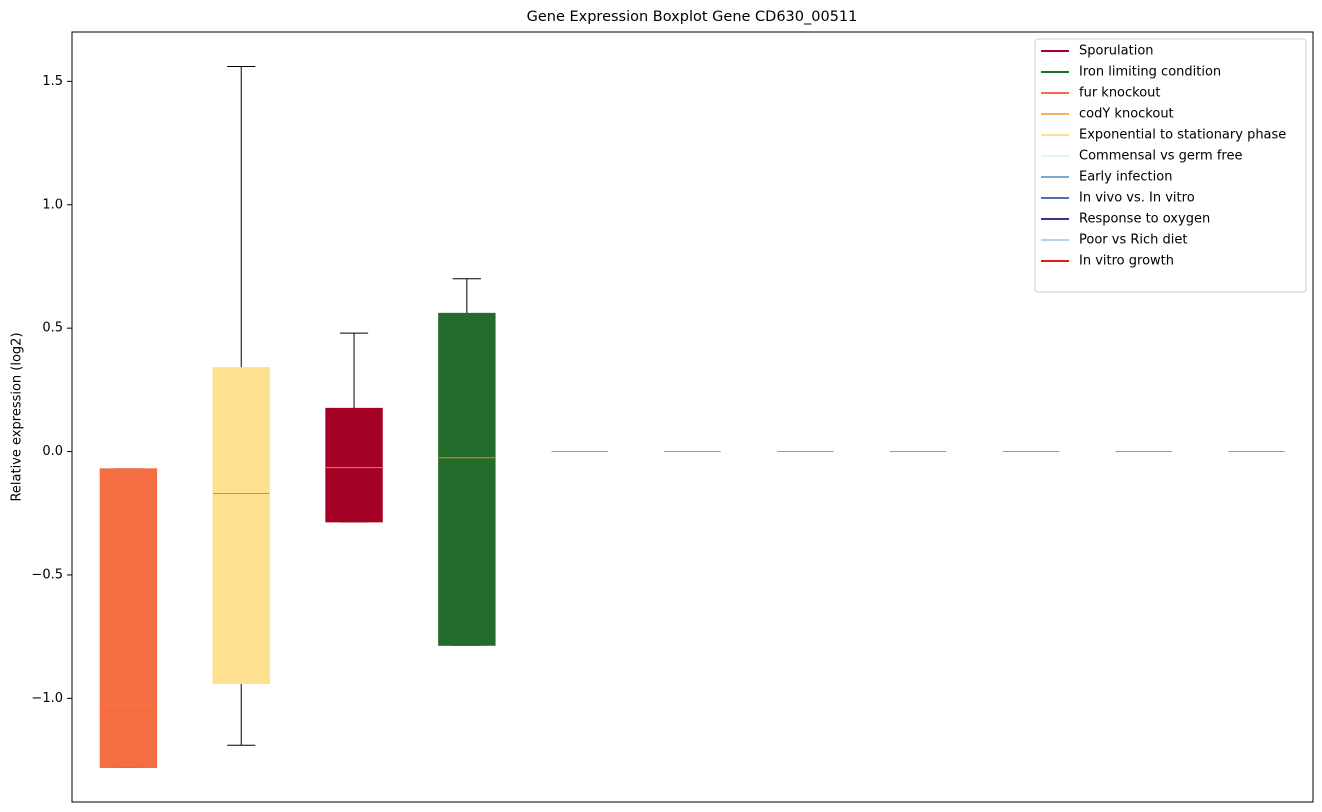 This screenshot has width=1322, height=812. Describe the element at coordinates (52, 81) in the screenshot. I see `y-tick-label: 1.5` at that location.